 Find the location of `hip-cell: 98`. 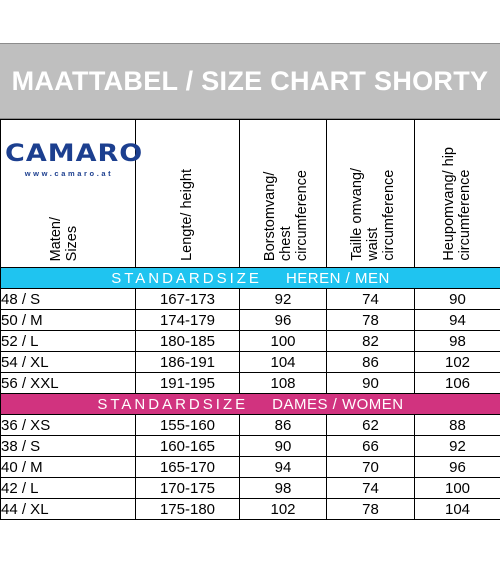

hip-cell: 98 is located at coordinates (457, 341).